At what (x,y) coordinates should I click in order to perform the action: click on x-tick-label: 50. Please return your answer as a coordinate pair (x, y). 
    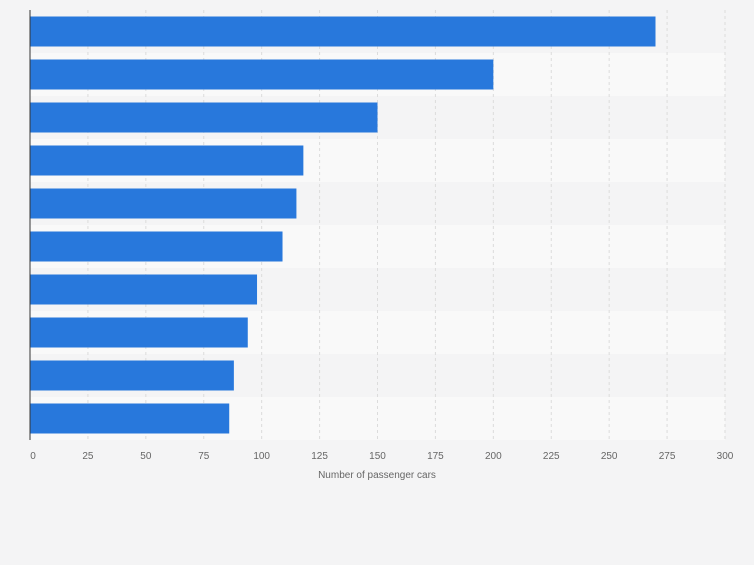
    Looking at the image, I should click on (146, 456).